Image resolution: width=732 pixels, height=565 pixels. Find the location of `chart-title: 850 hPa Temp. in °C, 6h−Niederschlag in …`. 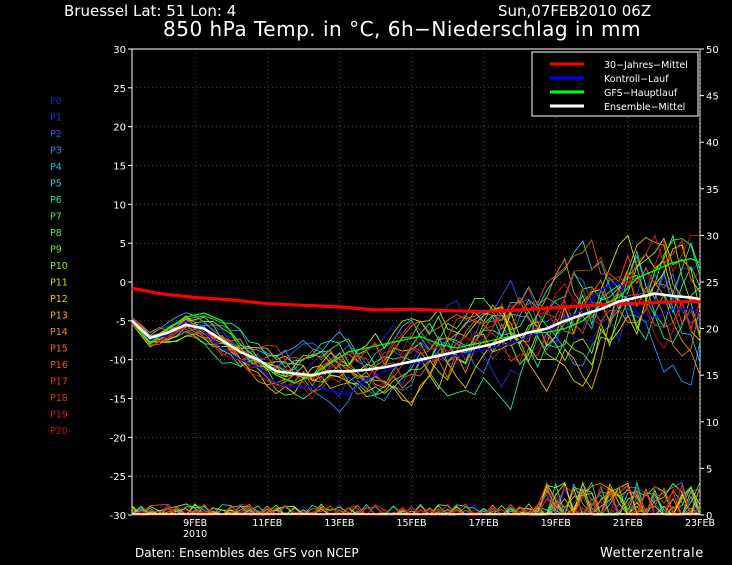

chart-title: 850 hPa Temp. in °C, 6h−Niederschlag in … is located at coordinates (402, 29).